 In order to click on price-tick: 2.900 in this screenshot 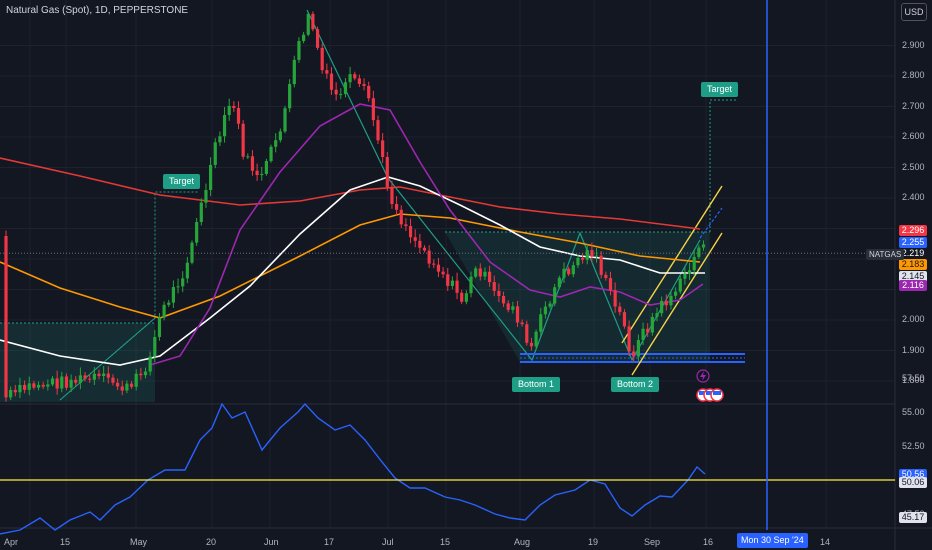, I will do `click(913, 44)`.